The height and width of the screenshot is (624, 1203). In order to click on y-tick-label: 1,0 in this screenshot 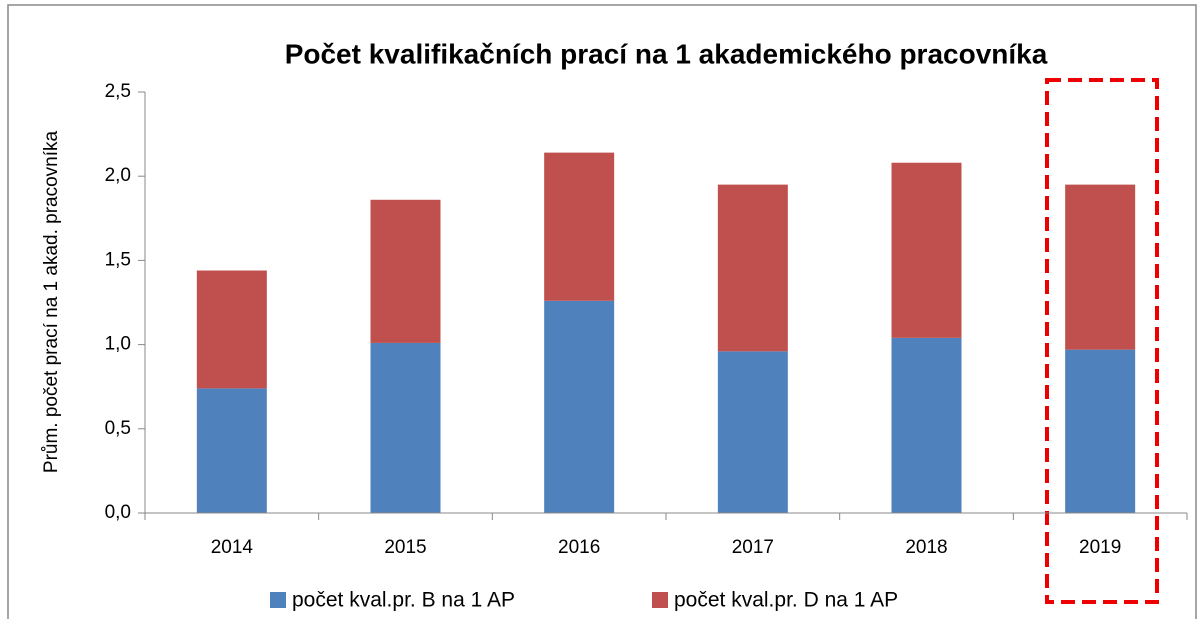, I will do `click(118, 344)`.